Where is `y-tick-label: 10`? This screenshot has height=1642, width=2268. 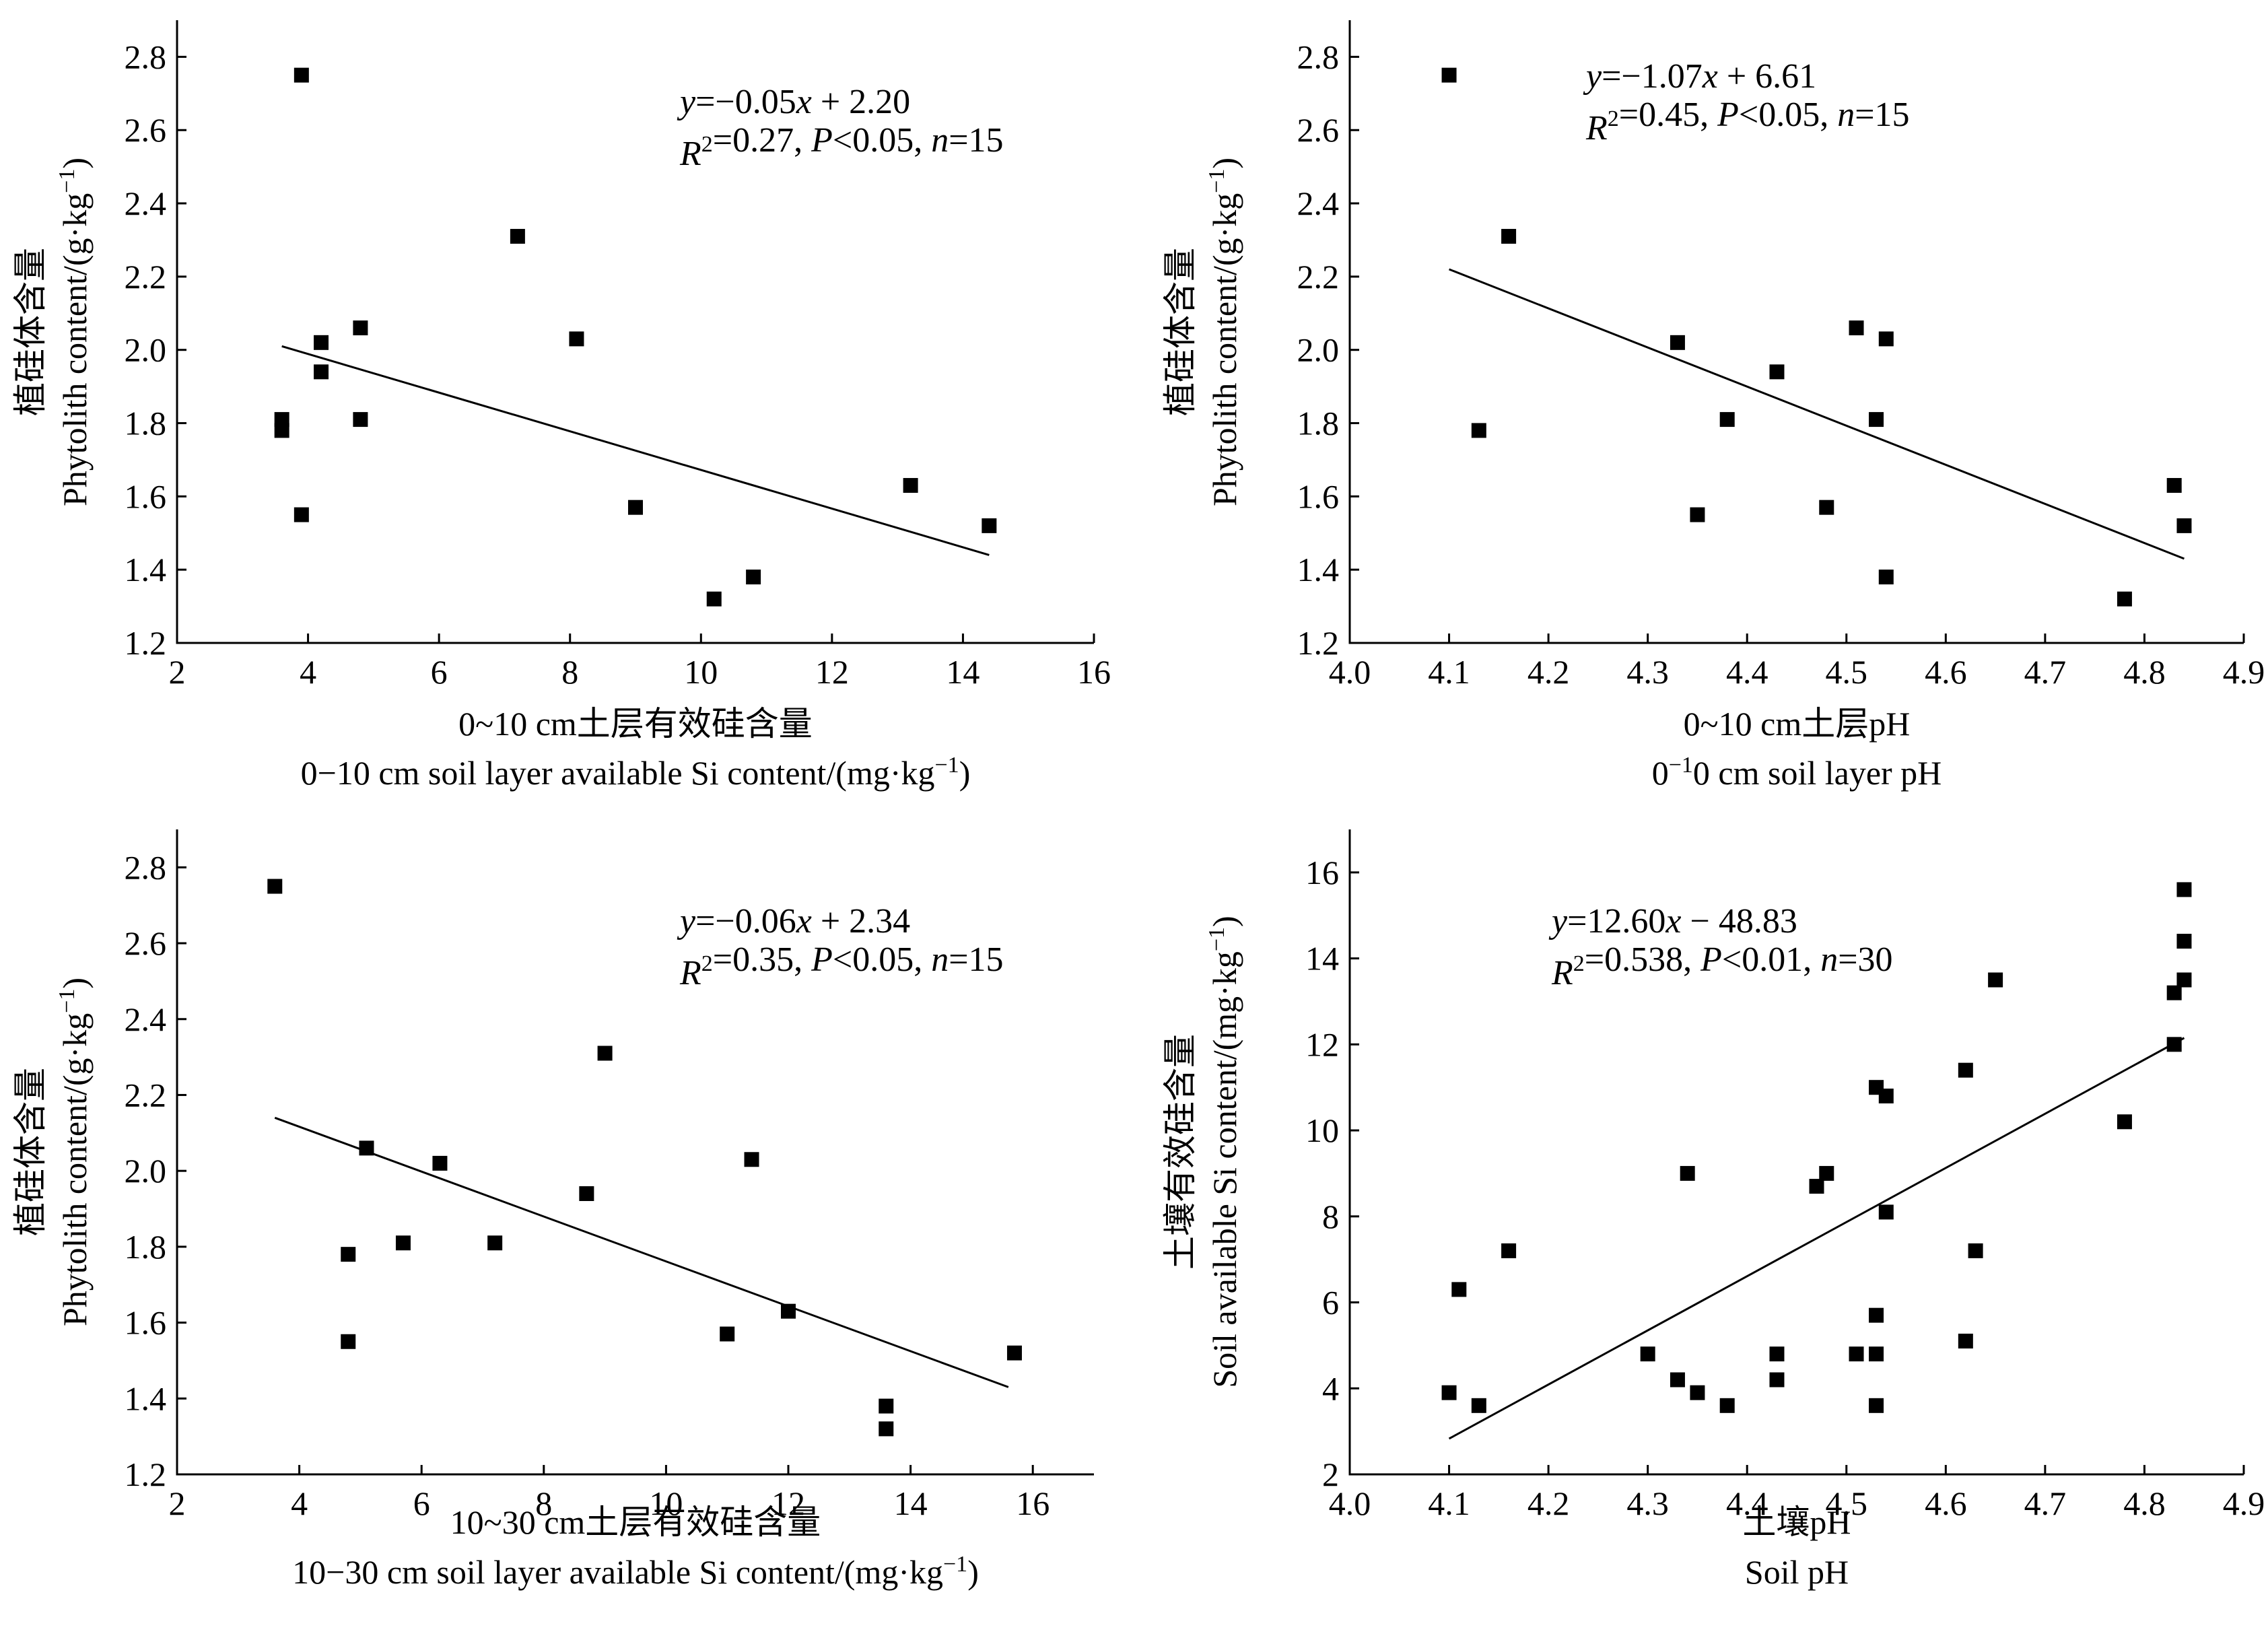
y-tick-label: 10 is located at coordinates (1322, 1130).